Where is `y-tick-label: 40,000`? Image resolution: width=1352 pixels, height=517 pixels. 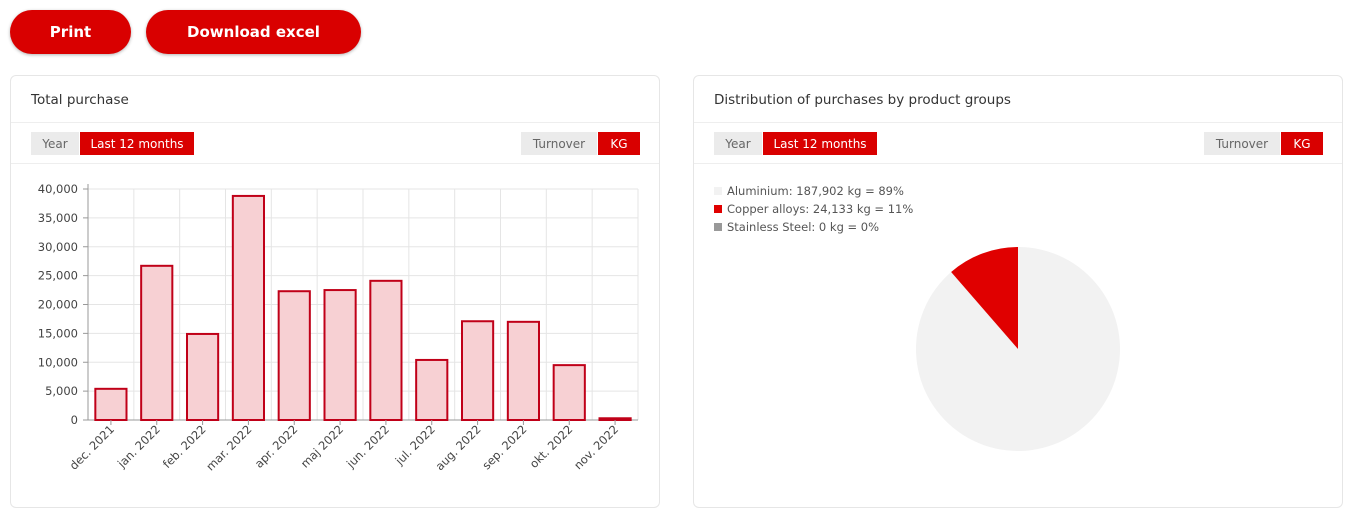 y-tick-label: 40,000 is located at coordinates (58, 189).